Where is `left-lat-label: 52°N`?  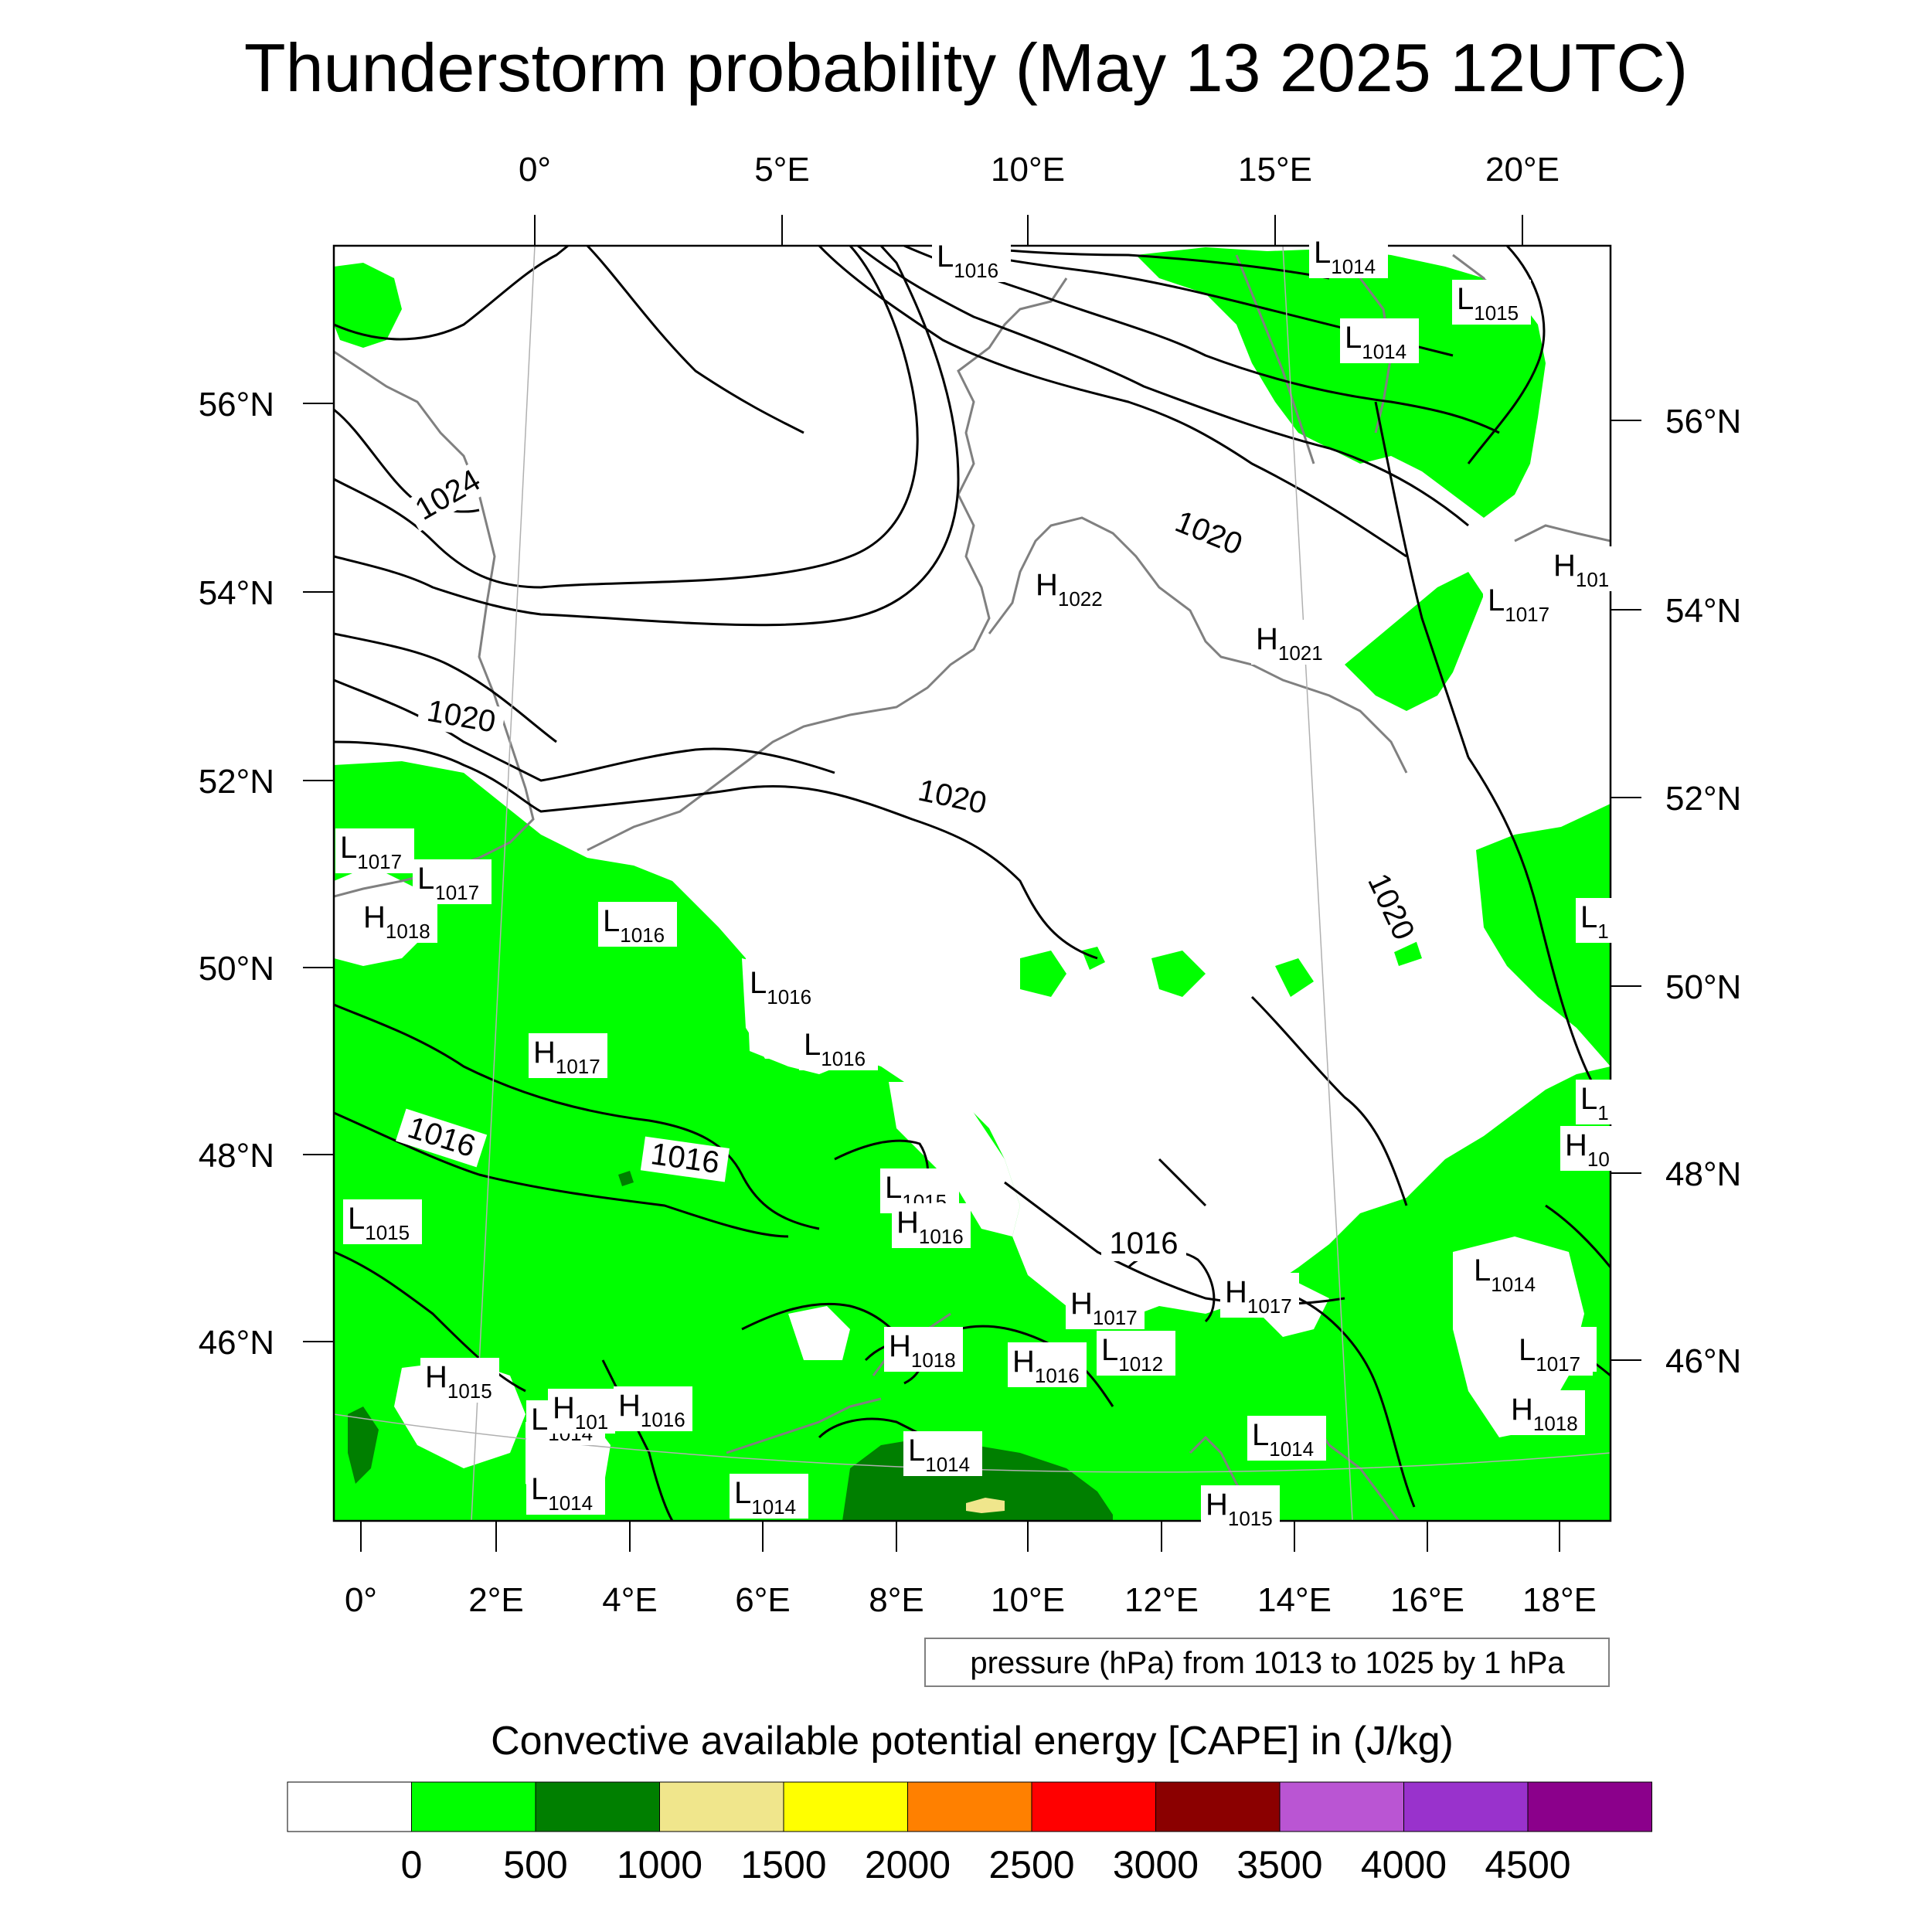
left-lat-label: 52°N is located at coordinates (237, 782).